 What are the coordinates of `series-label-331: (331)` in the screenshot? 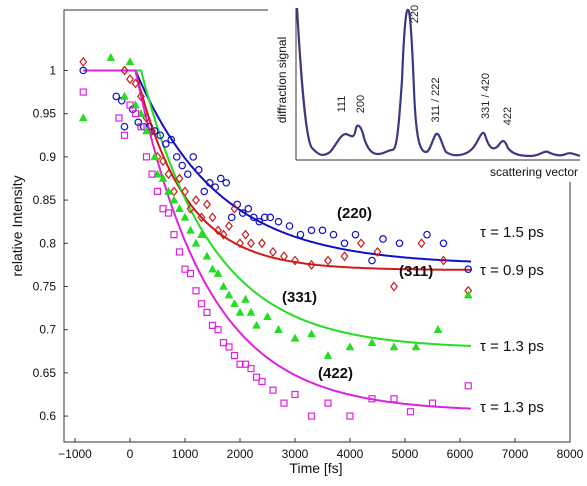 It's located at (299, 297).